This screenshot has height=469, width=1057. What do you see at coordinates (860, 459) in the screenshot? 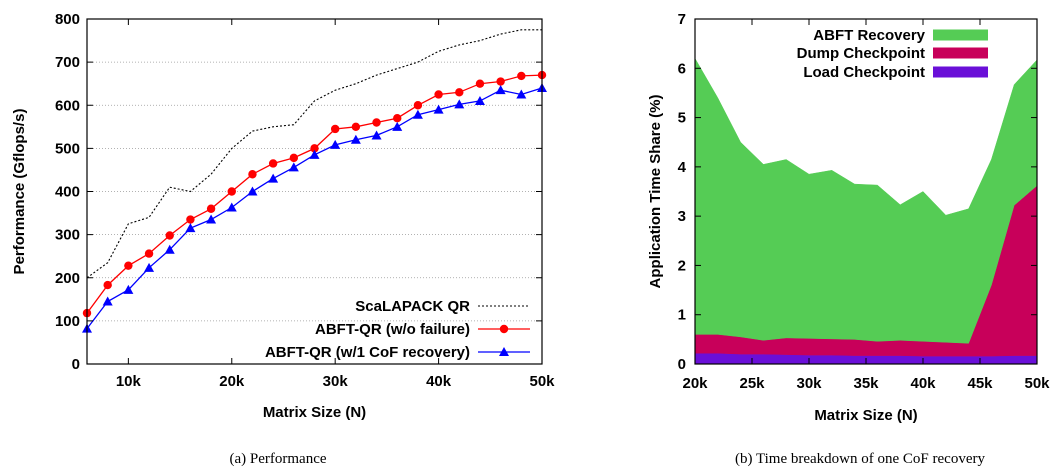
I see `caption-b: (b) Time breakdown of one CoF recovery` at bounding box center [860, 459].